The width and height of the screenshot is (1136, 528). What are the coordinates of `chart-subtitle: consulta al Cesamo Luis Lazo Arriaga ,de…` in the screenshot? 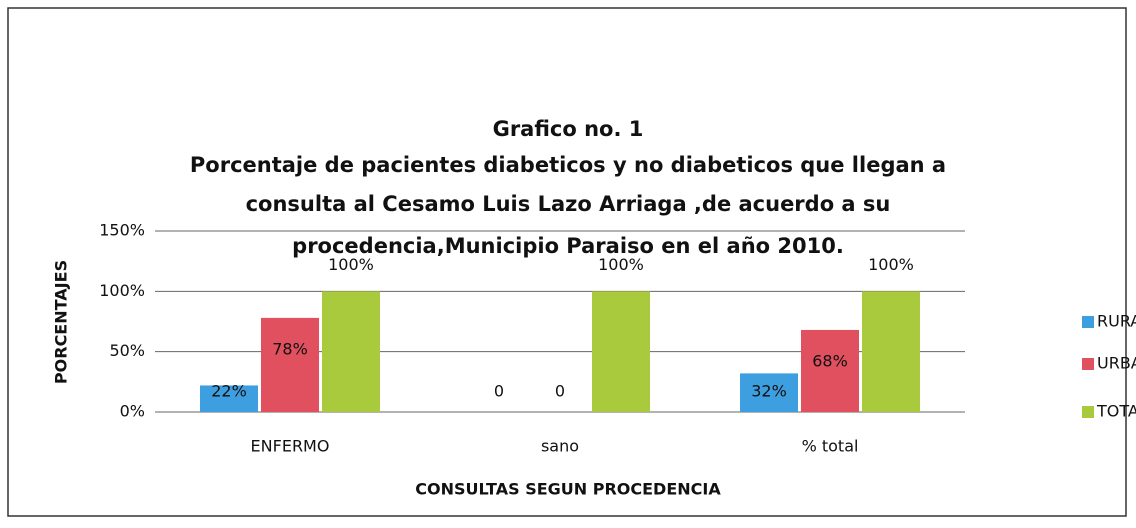 It's located at (568, 204).